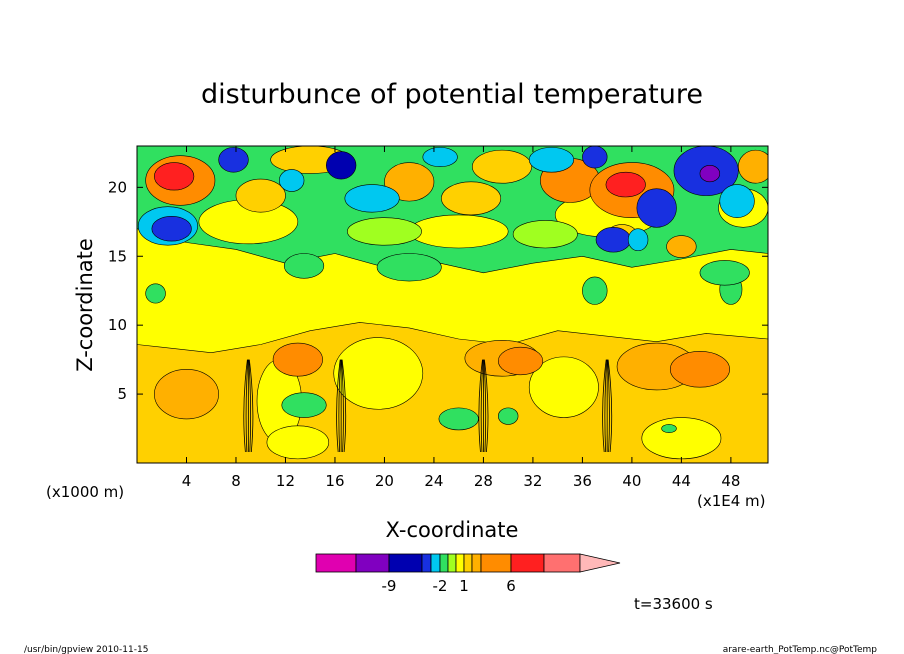 This screenshot has width=904, height=654. I want to click on colorbar-label: -9, so click(389, 586).